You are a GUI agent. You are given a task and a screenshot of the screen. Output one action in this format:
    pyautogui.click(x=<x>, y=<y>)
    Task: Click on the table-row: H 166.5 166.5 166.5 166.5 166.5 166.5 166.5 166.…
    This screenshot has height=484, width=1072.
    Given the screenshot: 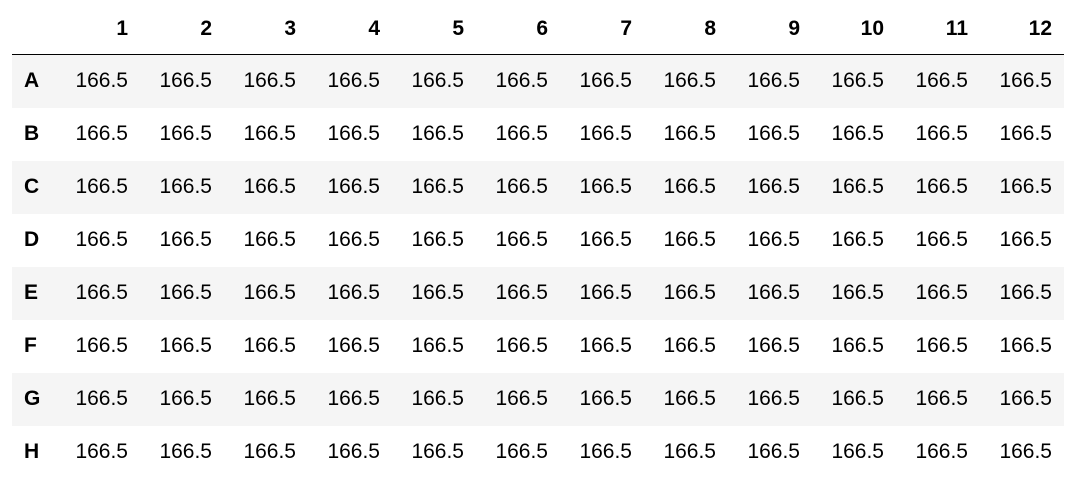 What is the action you would take?
    pyautogui.click(x=538, y=452)
    